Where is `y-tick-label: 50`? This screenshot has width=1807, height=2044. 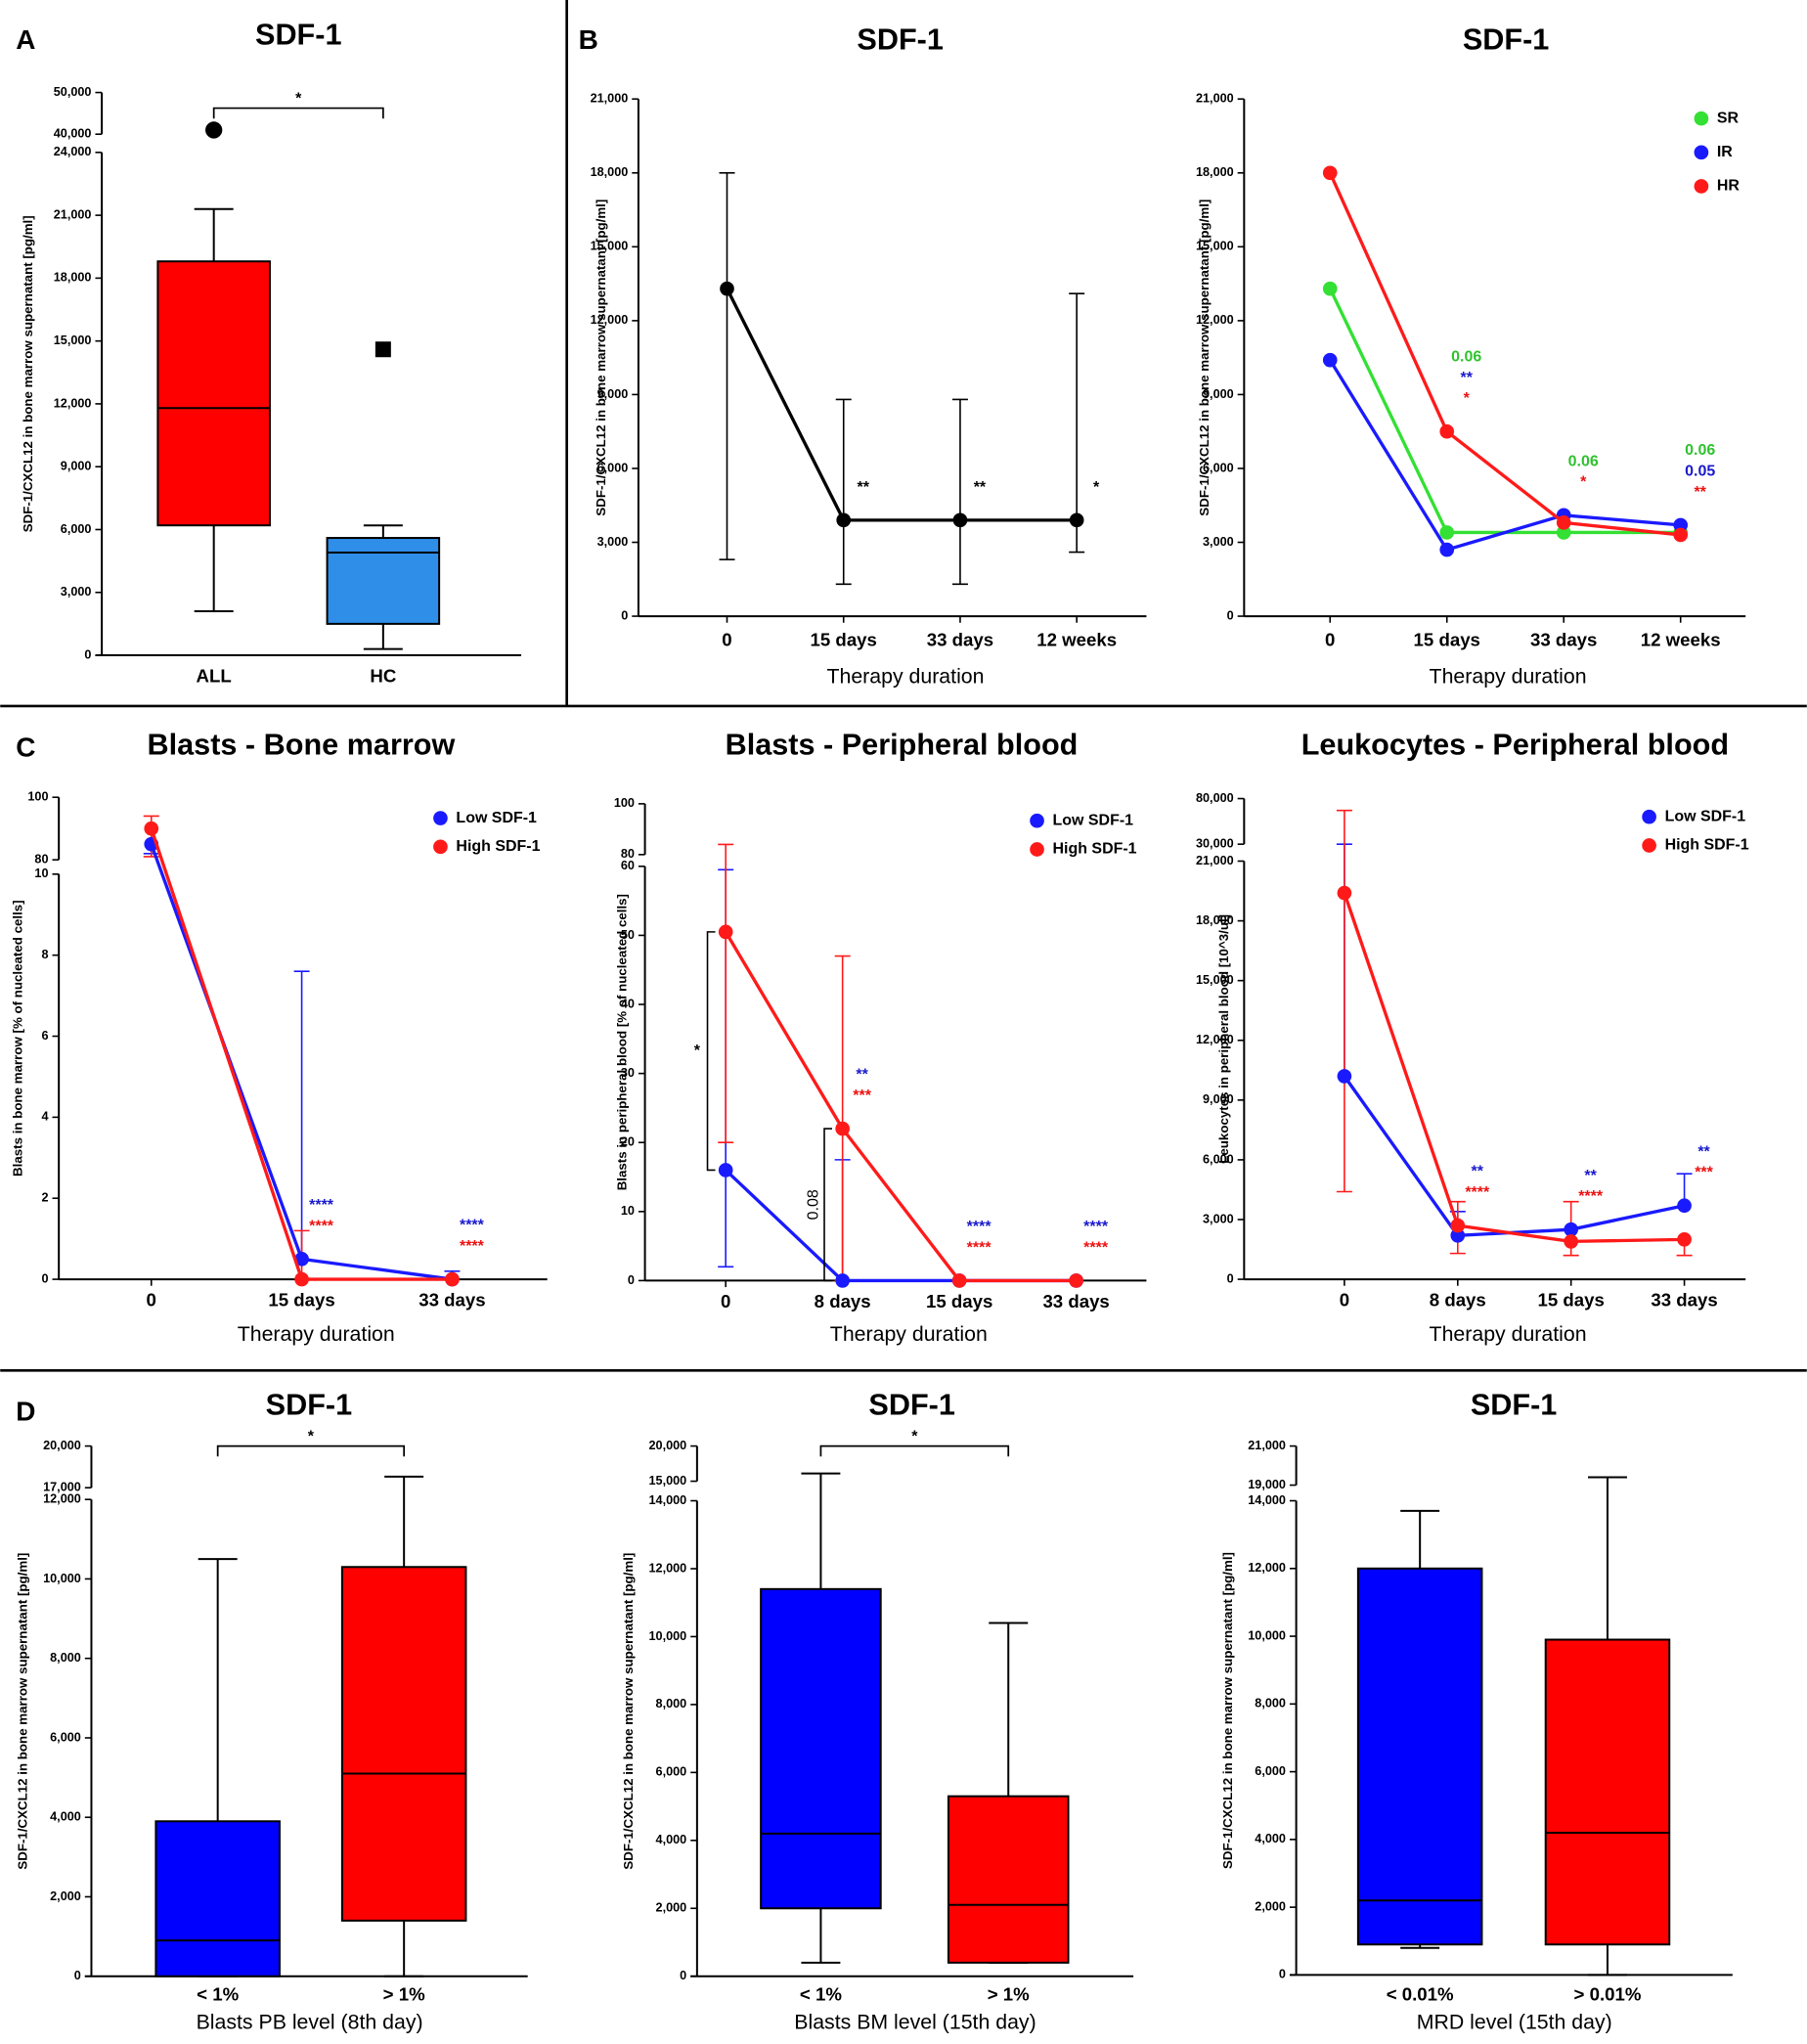
y-tick-label: 50 is located at coordinates (628, 935).